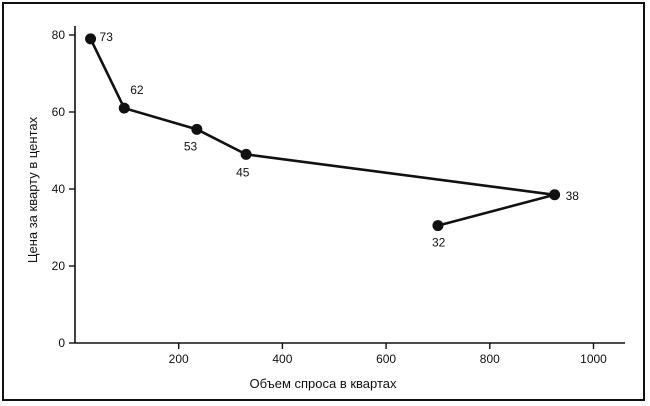 The image size is (650, 406). What do you see at coordinates (107, 37) in the screenshot?
I see `data-label: 73` at bounding box center [107, 37].